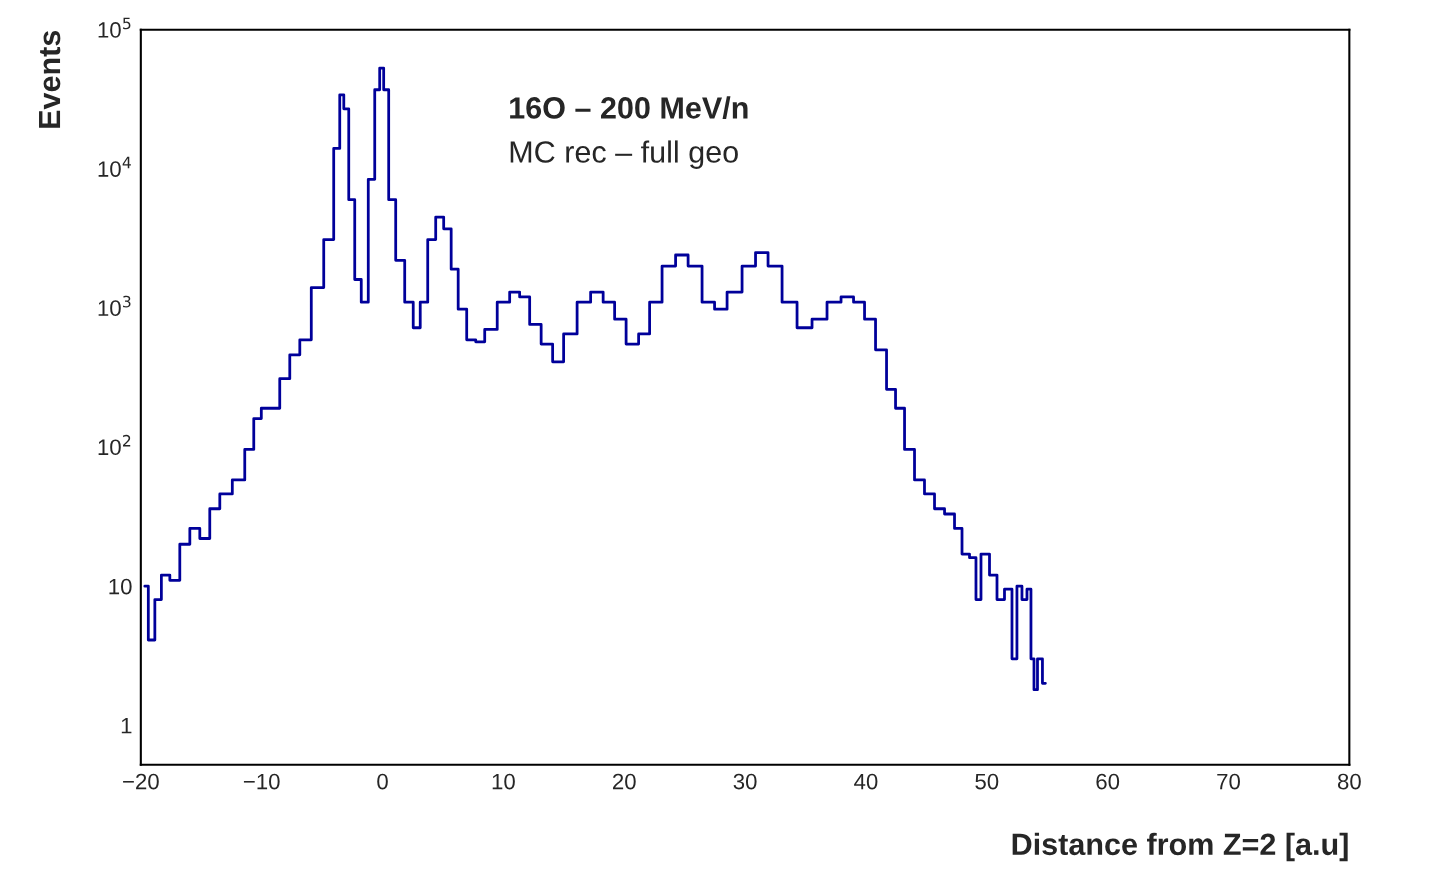 Image resolution: width=1437 pixels, height=873 pixels. I want to click on y-tick-label: 10, so click(120, 586).